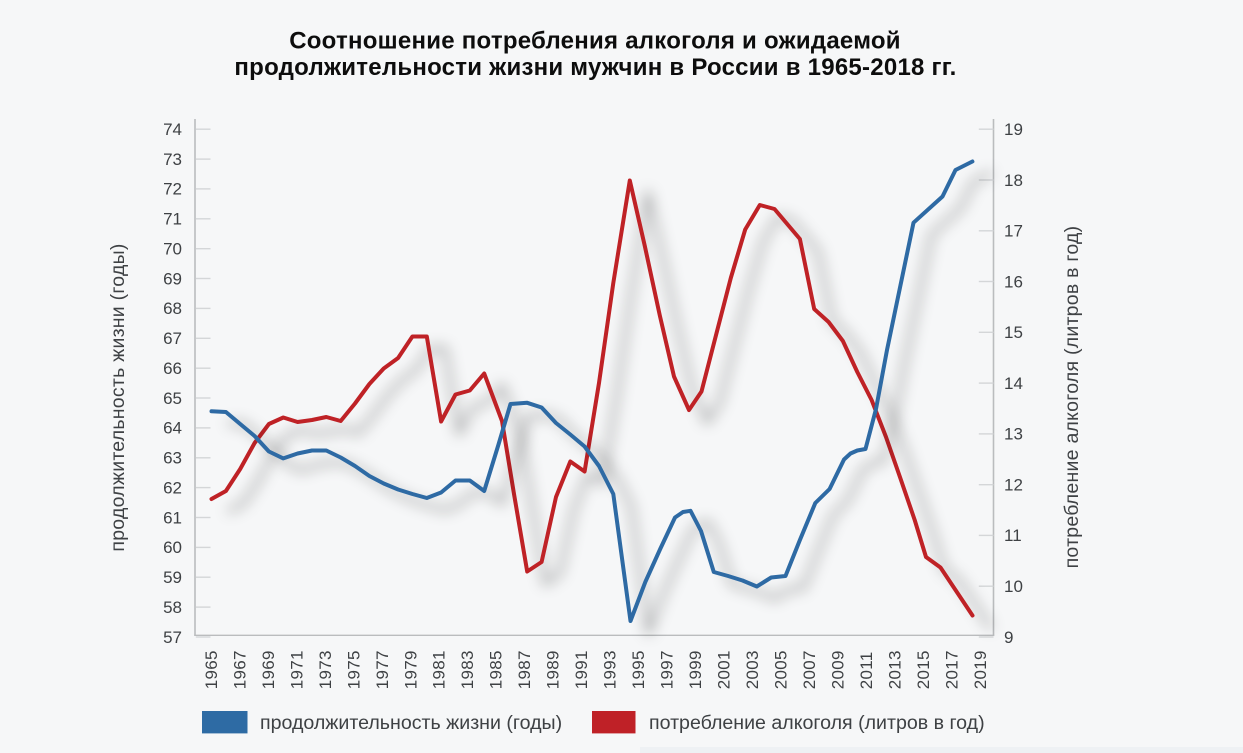 Image resolution: width=1243 pixels, height=753 pixels. Describe the element at coordinates (923, 669) in the screenshot. I see `svg-text: 2015` at that location.